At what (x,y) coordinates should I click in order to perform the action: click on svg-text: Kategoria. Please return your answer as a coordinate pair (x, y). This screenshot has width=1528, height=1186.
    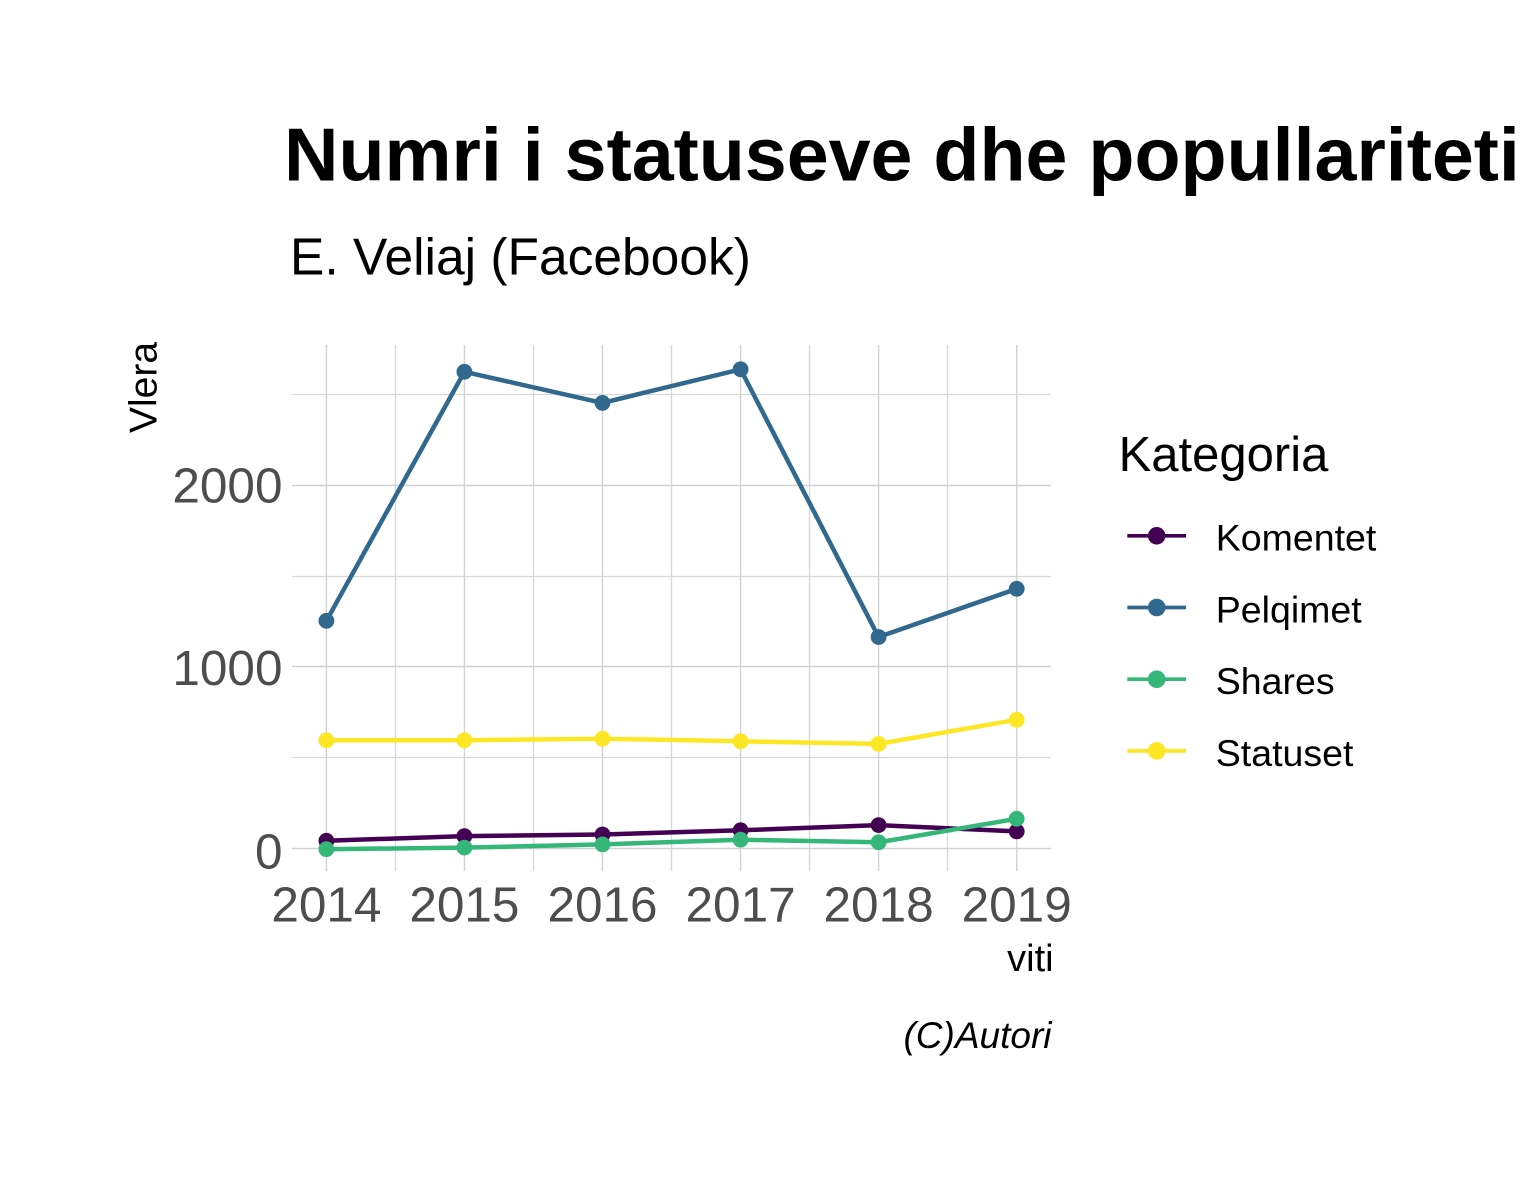
    Looking at the image, I should click on (1224, 455).